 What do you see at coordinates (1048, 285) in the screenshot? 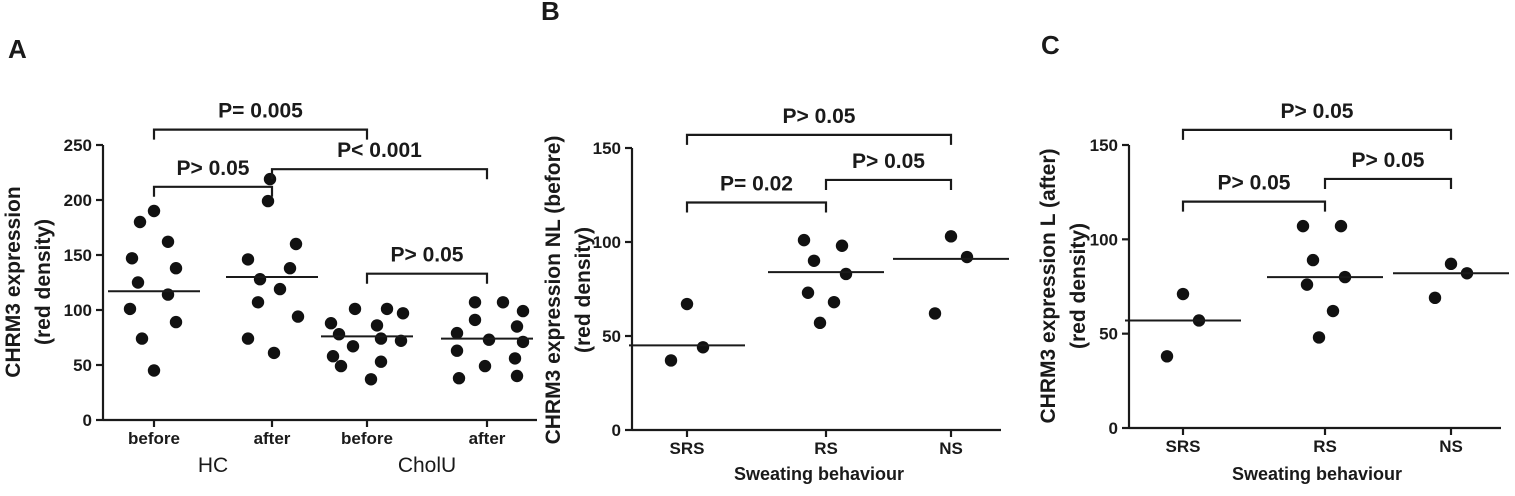
I see `y-axis-label: CHRM3 expression L (after)` at bounding box center [1048, 285].